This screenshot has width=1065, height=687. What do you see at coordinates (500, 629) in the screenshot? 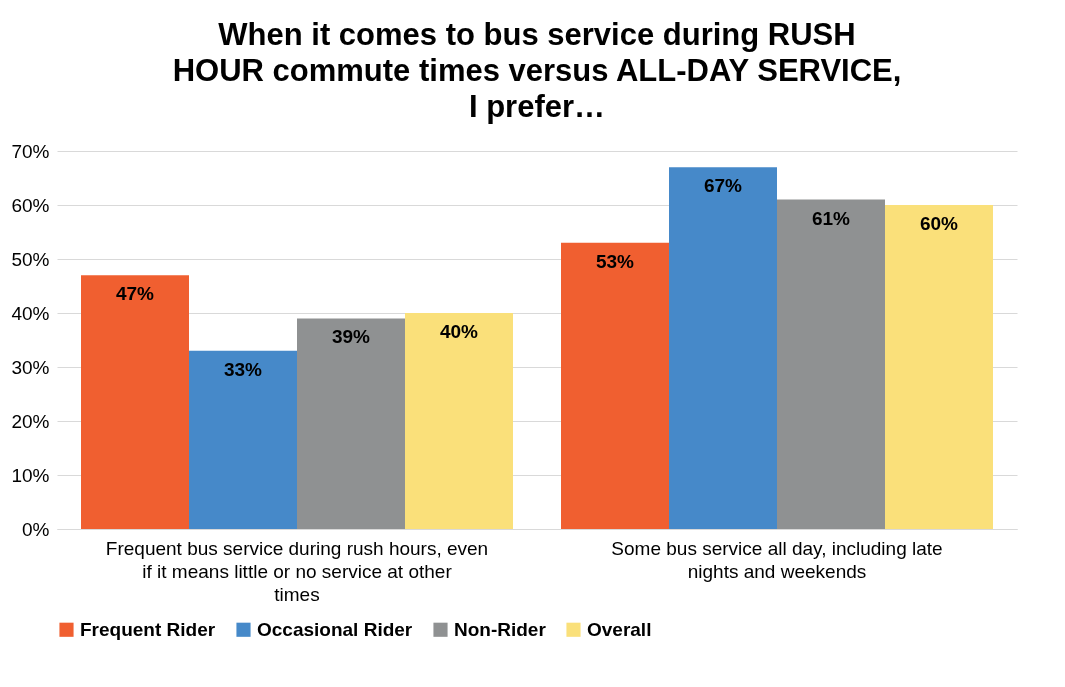
I see `legend-label: Non-Rider` at bounding box center [500, 629].